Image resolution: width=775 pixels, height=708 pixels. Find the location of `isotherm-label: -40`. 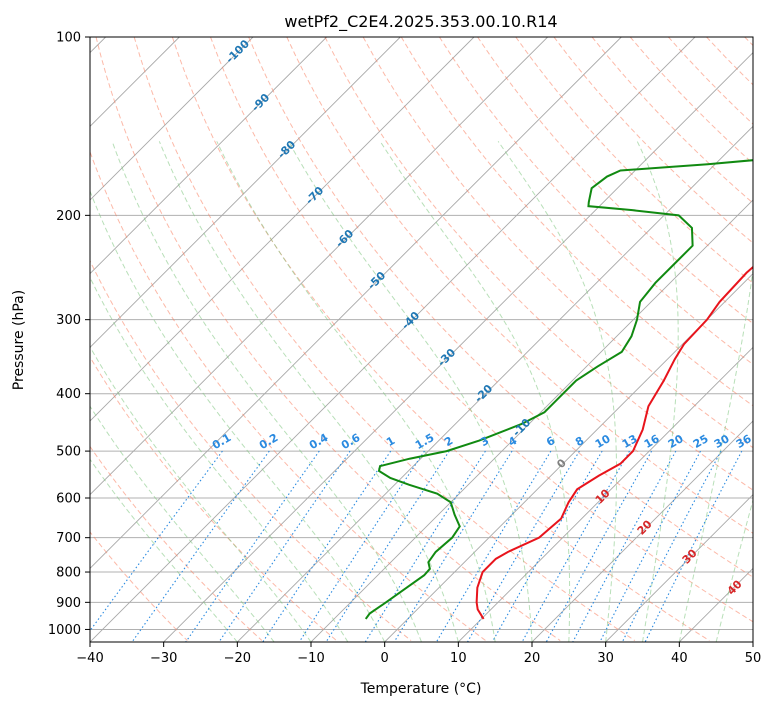

isotherm-label: -40 is located at coordinates (410, 320).